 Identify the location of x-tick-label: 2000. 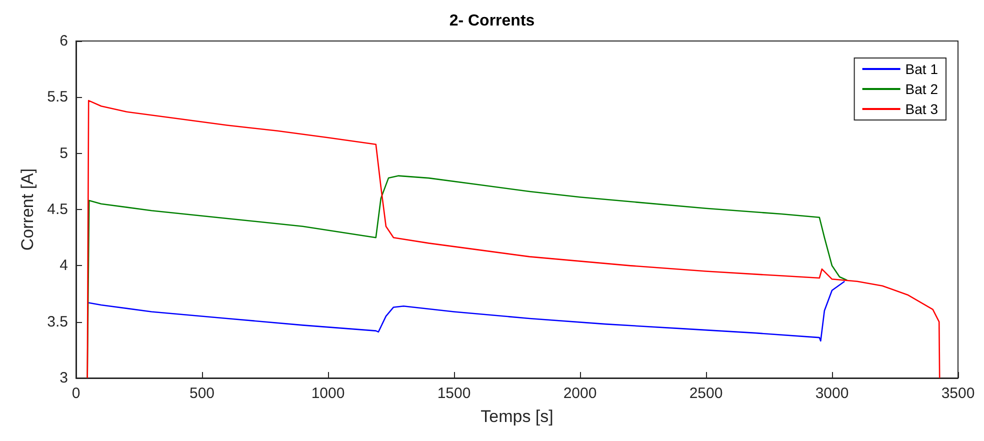
(580, 393).